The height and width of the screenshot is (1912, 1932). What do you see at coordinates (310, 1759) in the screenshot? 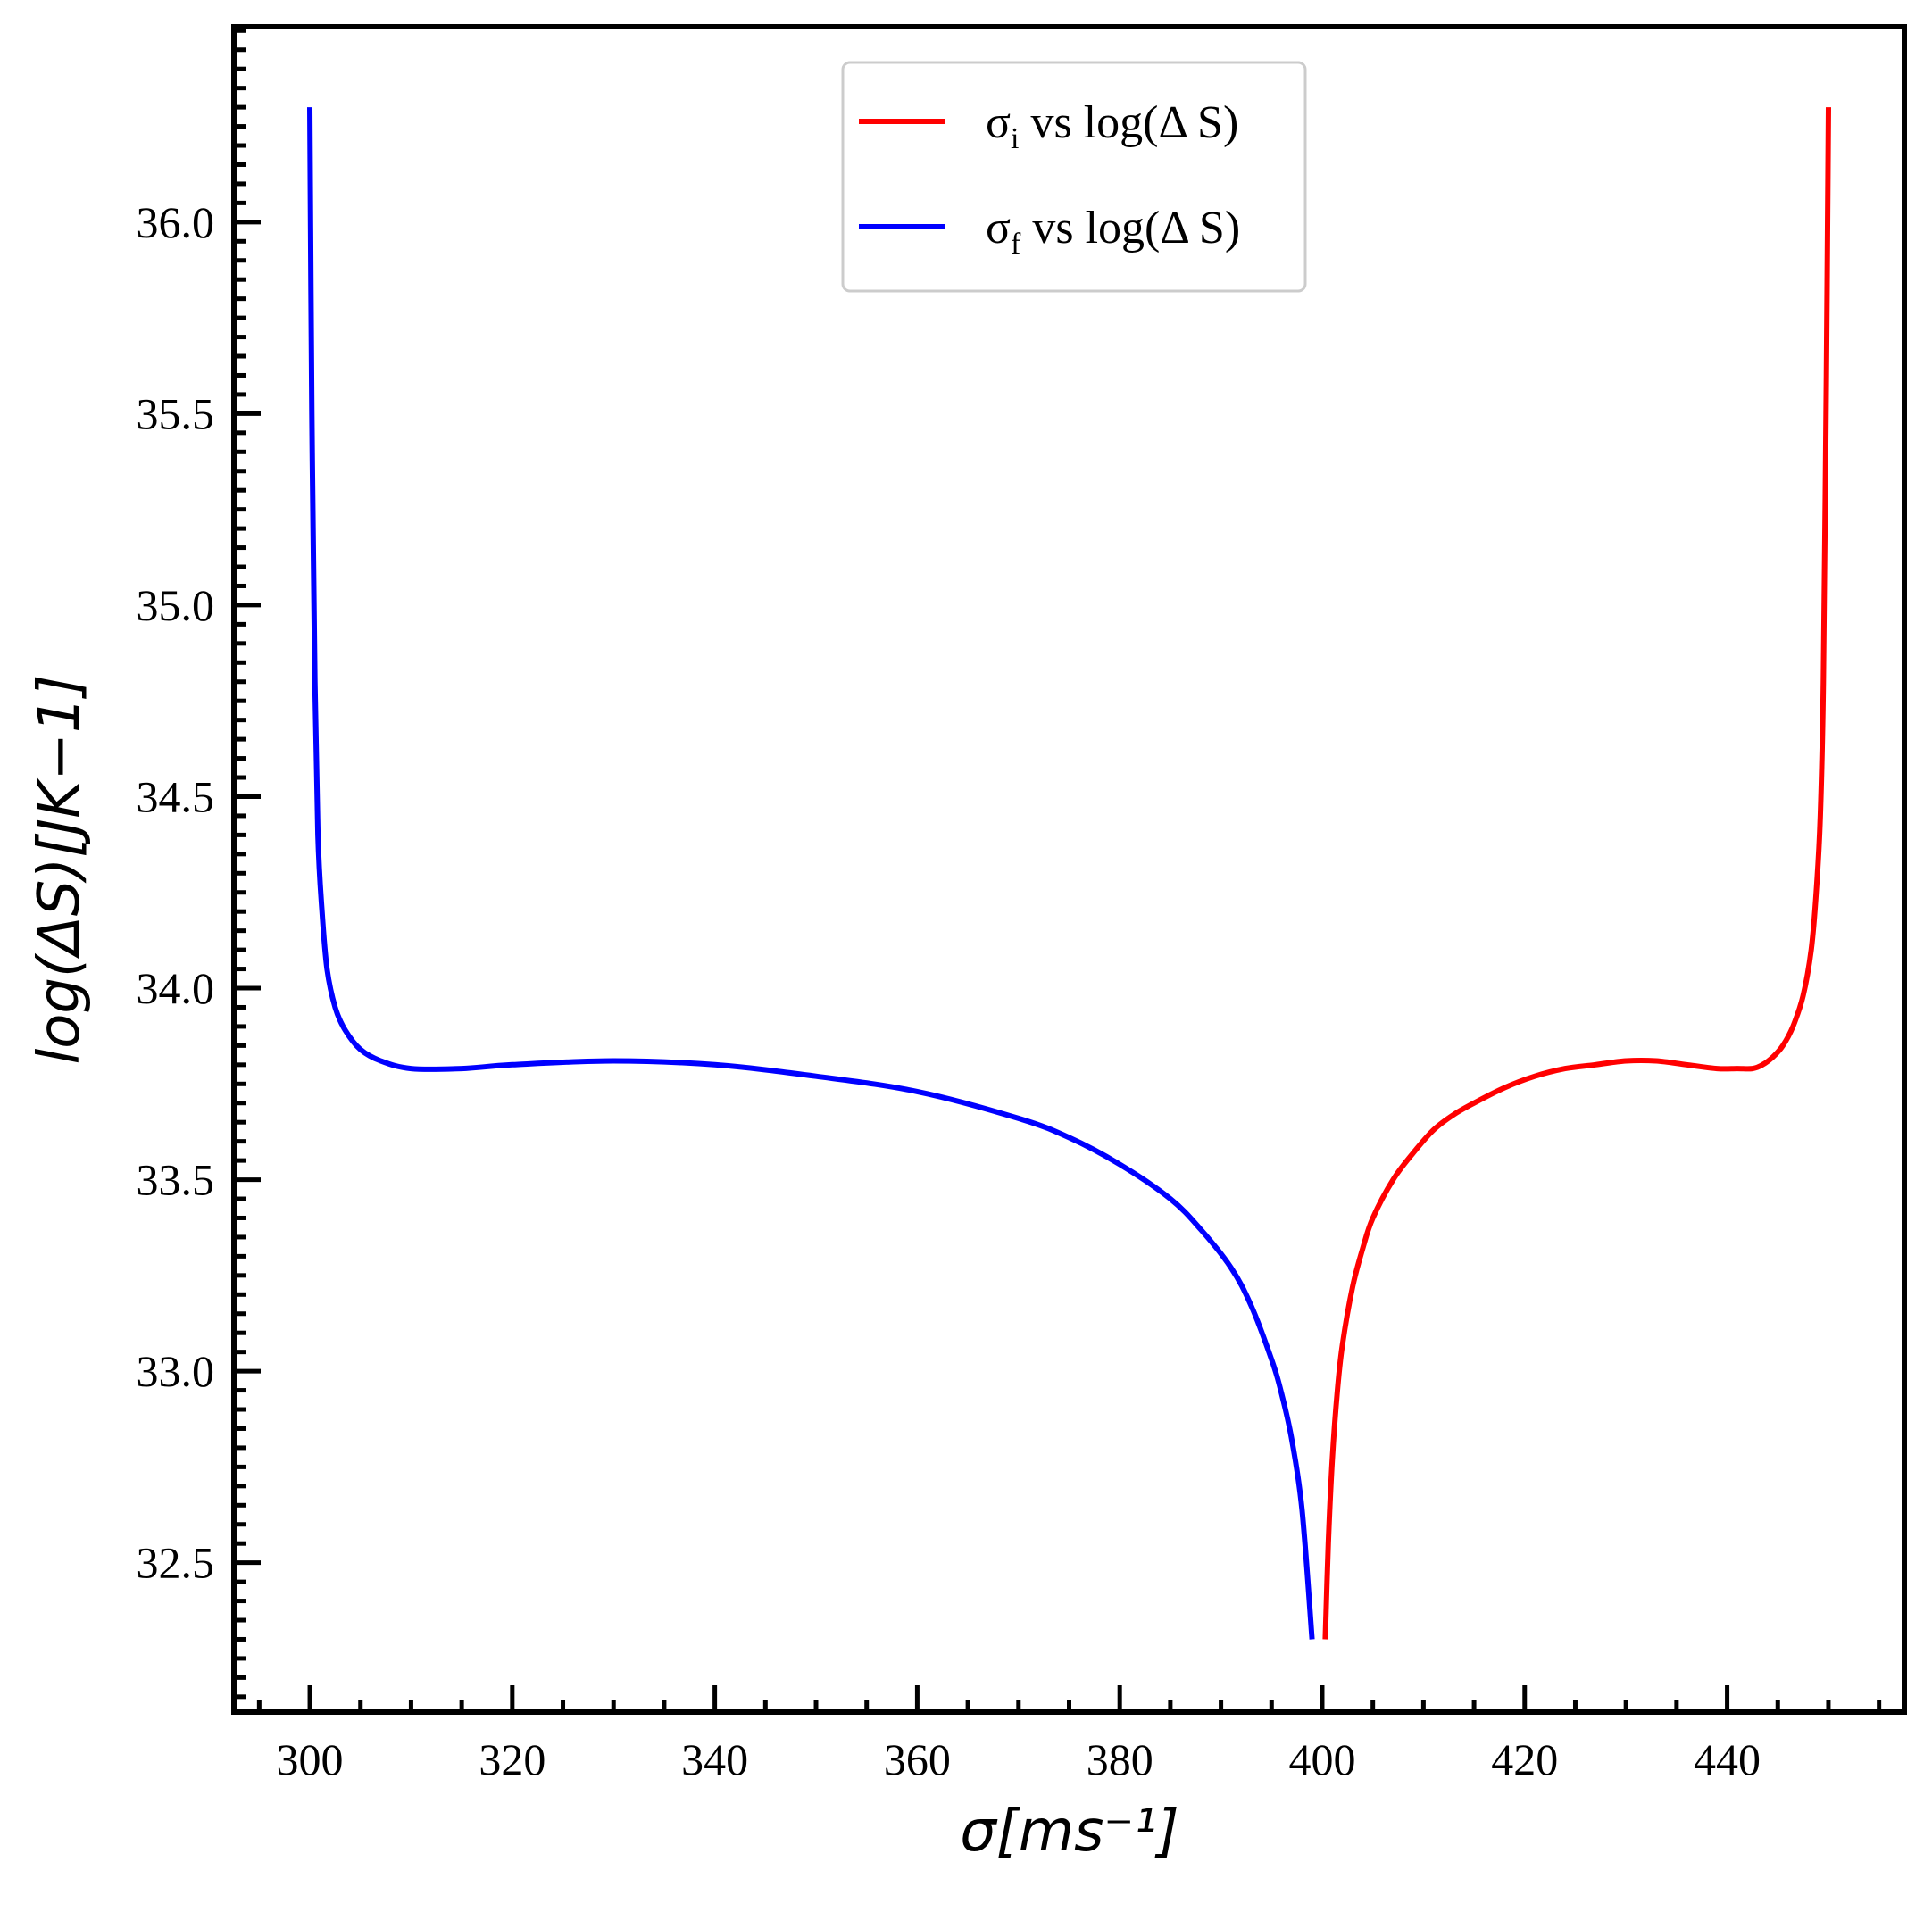
I see `x-tick-label: 300` at bounding box center [310, 1759].